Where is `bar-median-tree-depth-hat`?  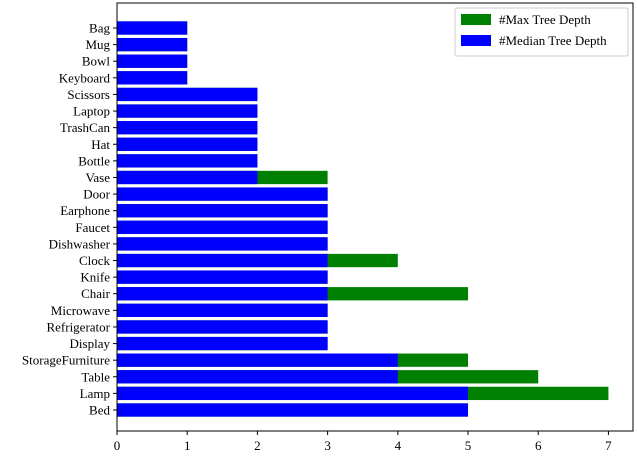
bar-median-tree-depth-hat is located at coordinates (187, 144).